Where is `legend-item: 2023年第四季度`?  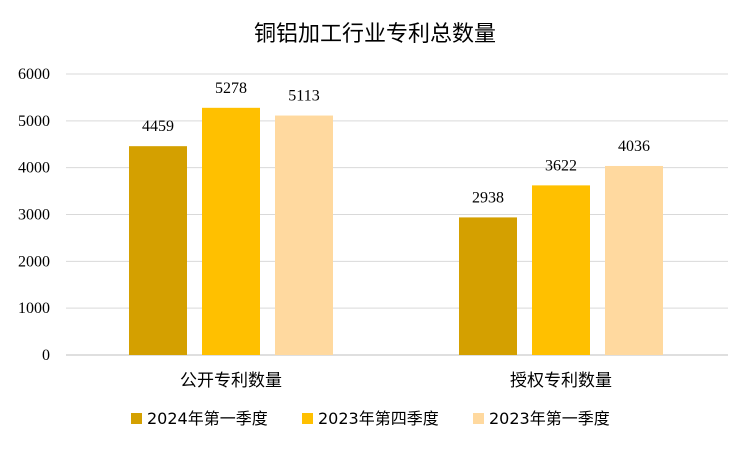
legend-item: 2023年第四季度 is located at coordinates (370, 418).